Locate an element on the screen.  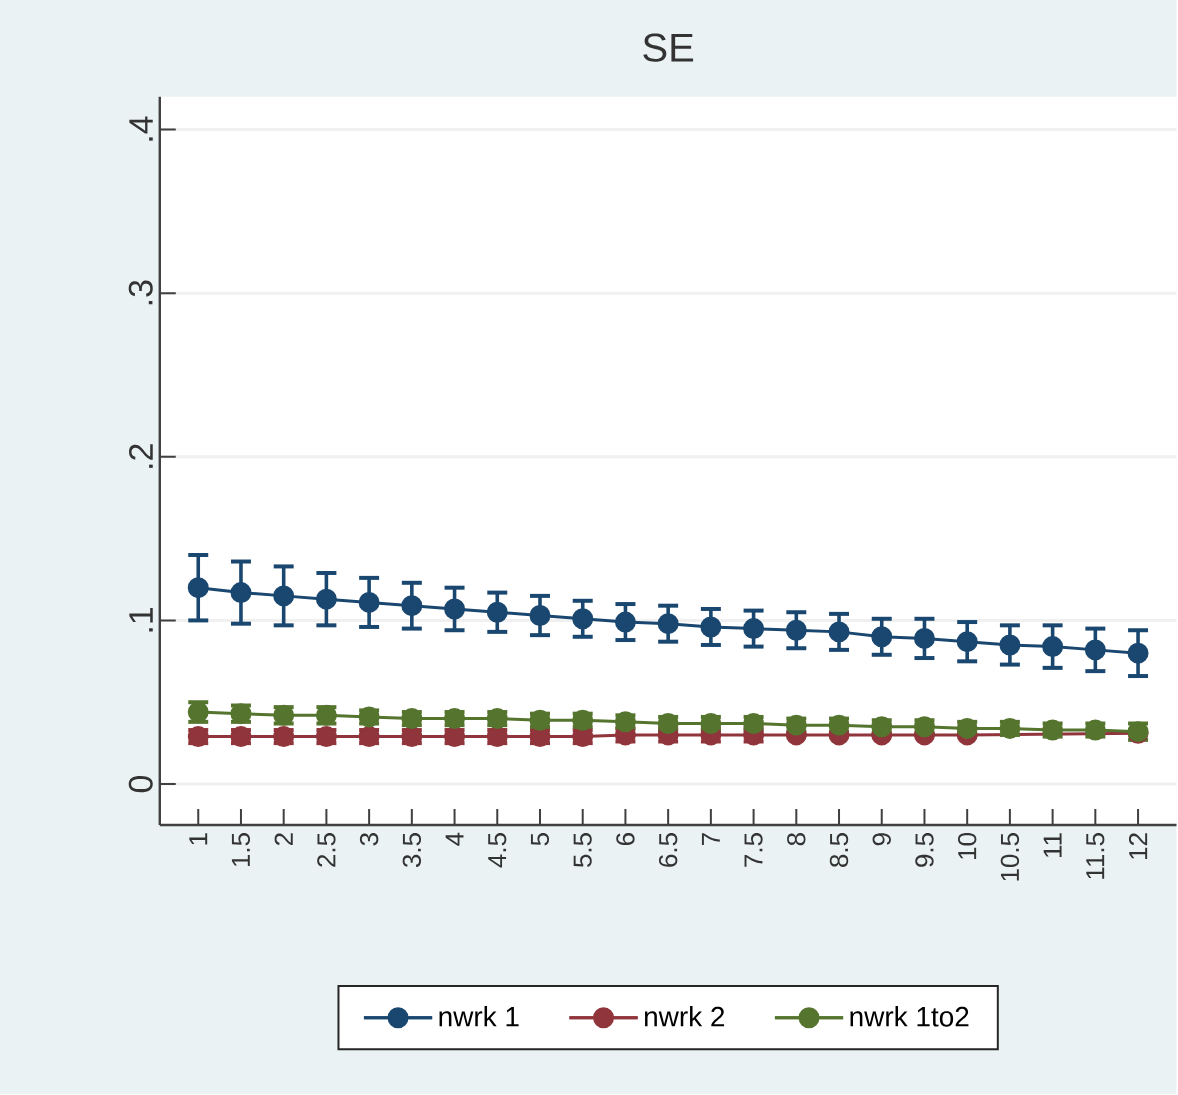
x-tick-label: 8 is located at coordinates (796, 839).